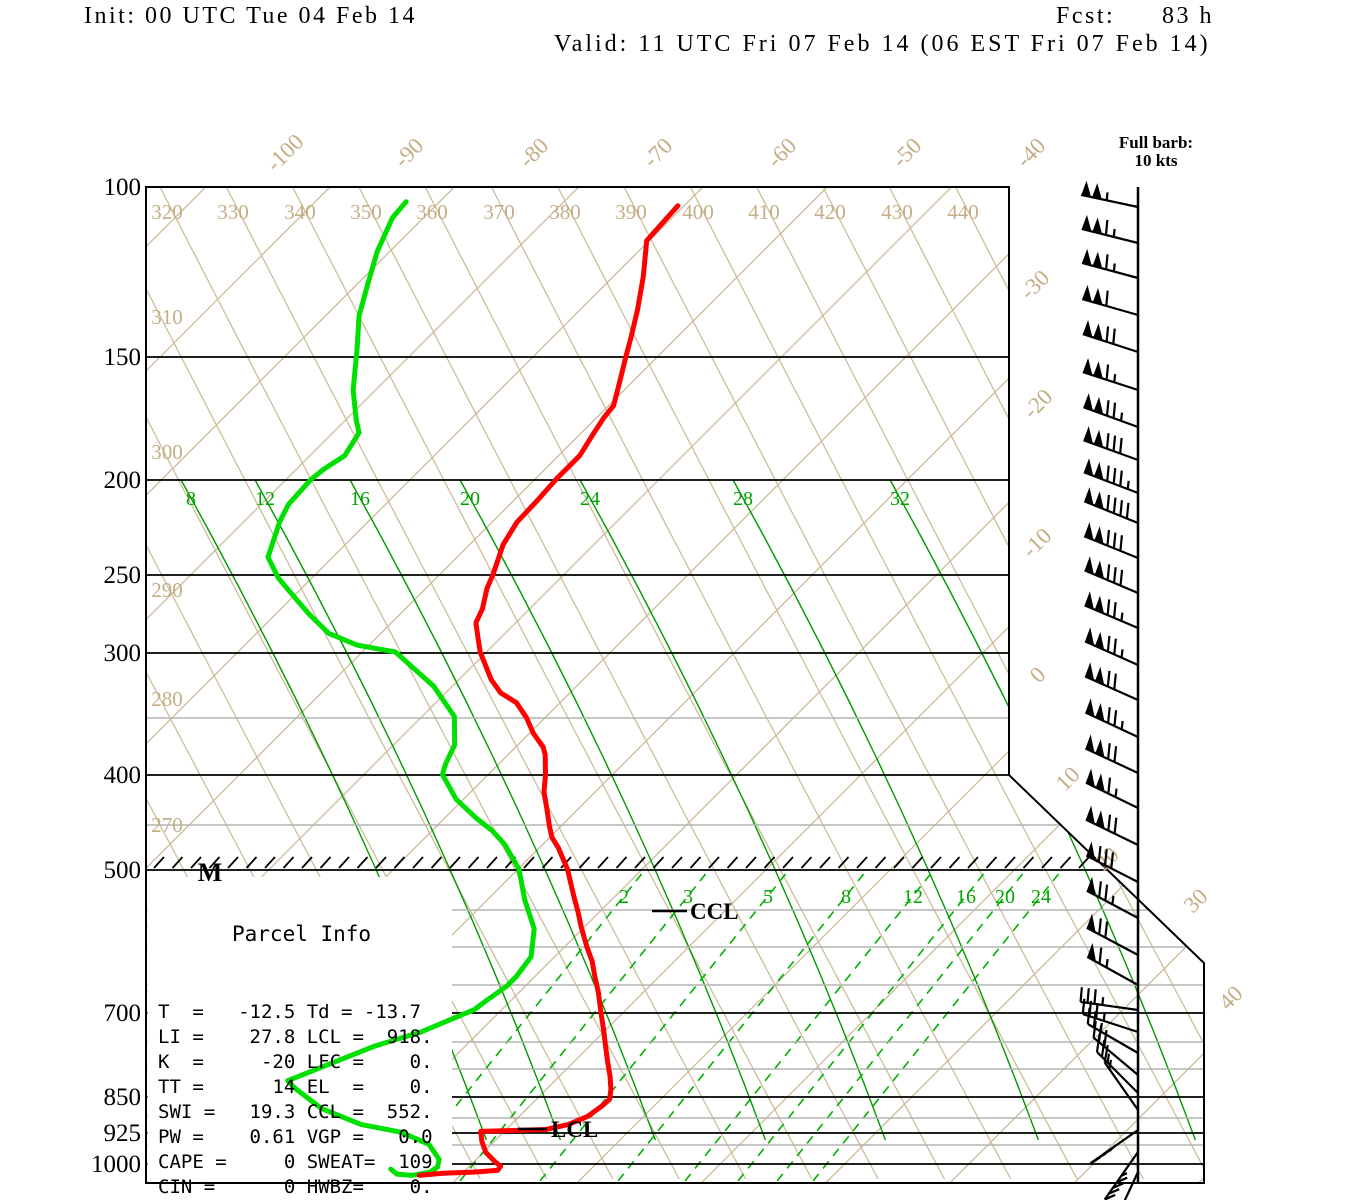 The height and width of the screenshot is (1200, 1350). What do you see at coordinates (167, 212) in the screenshot?
I see `isentrope-label: 320` at bounding box center [167, 212].